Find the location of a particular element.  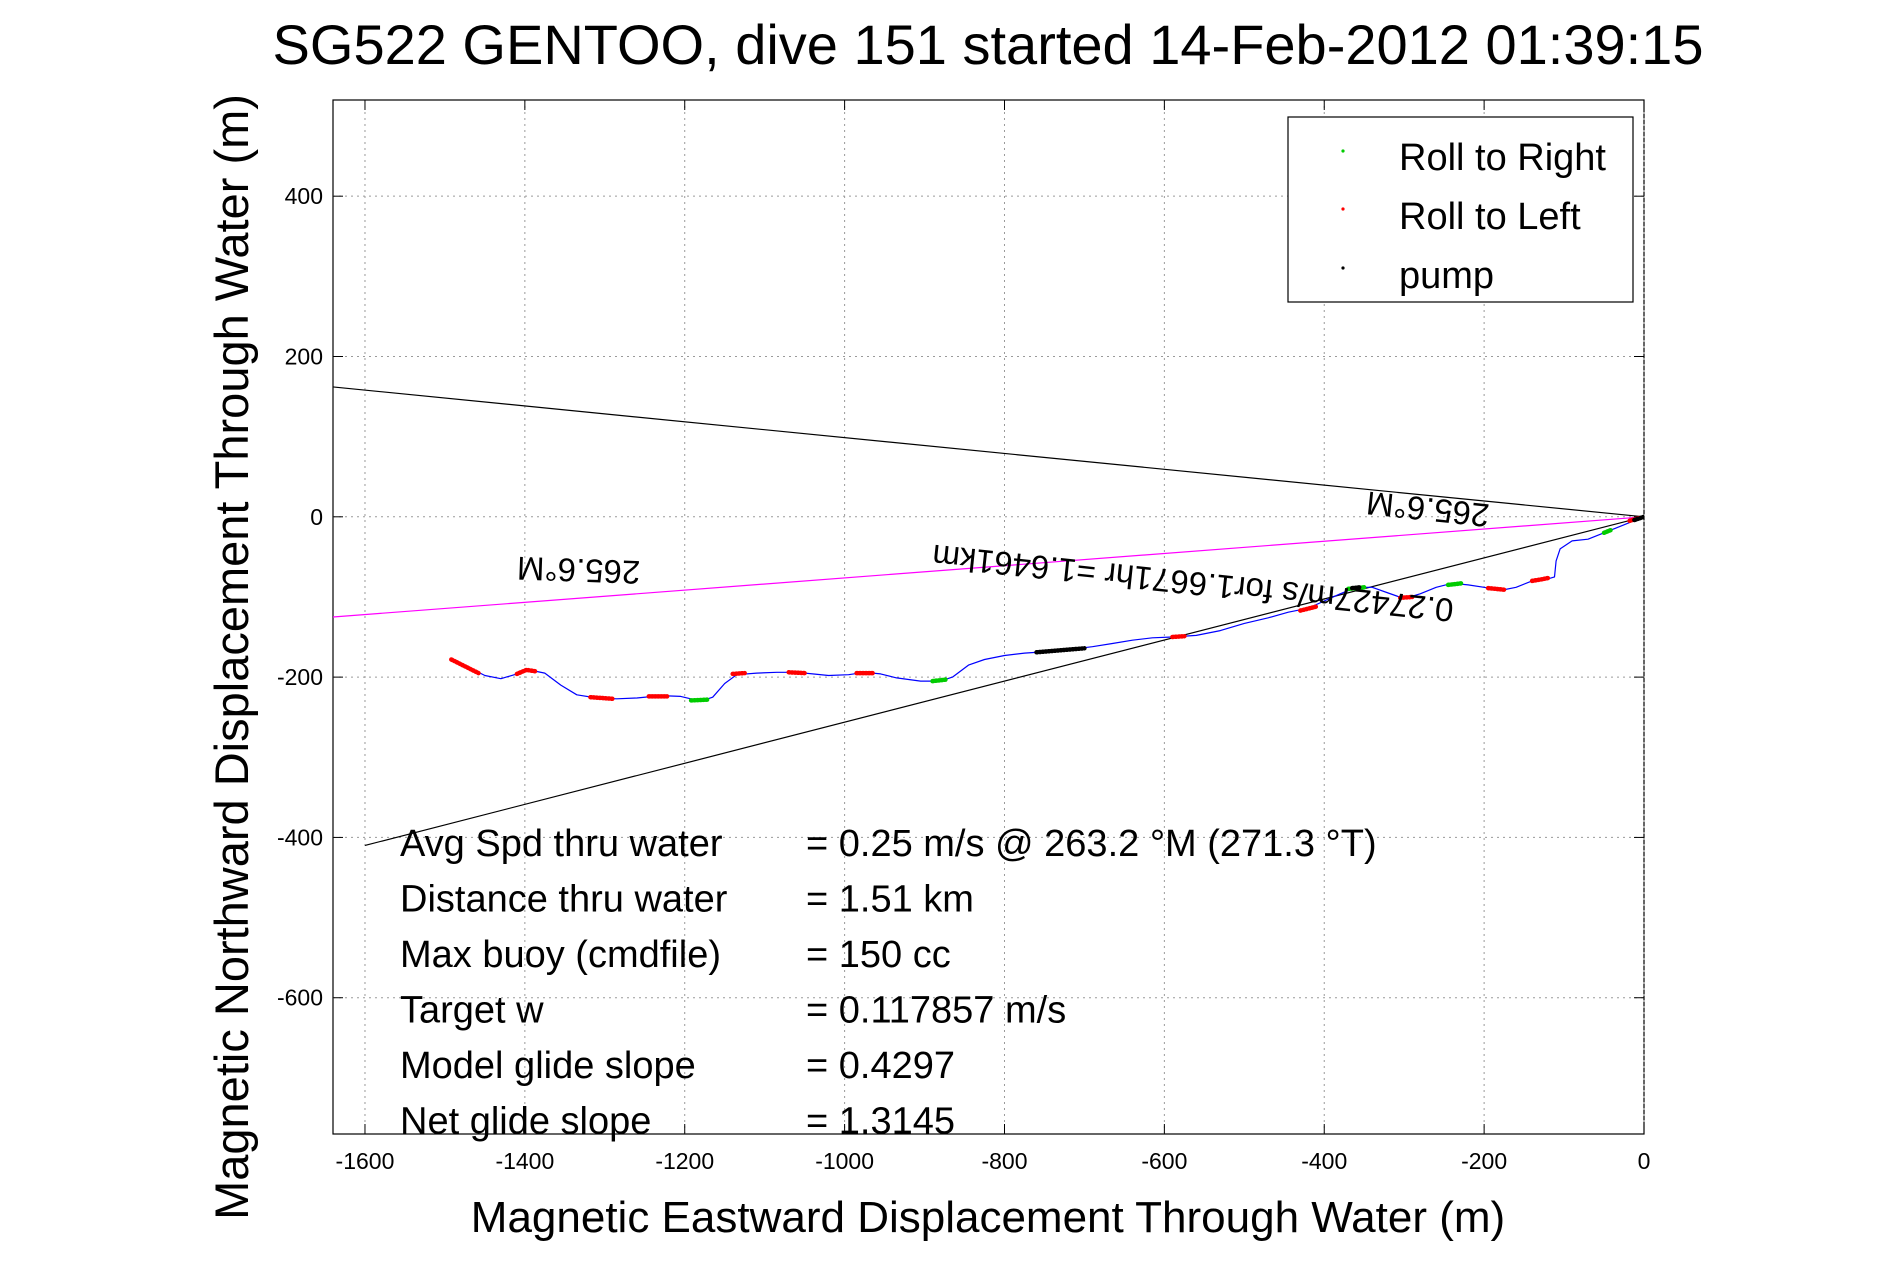

legend-marker-pump is located at coordinates (1343, 268).